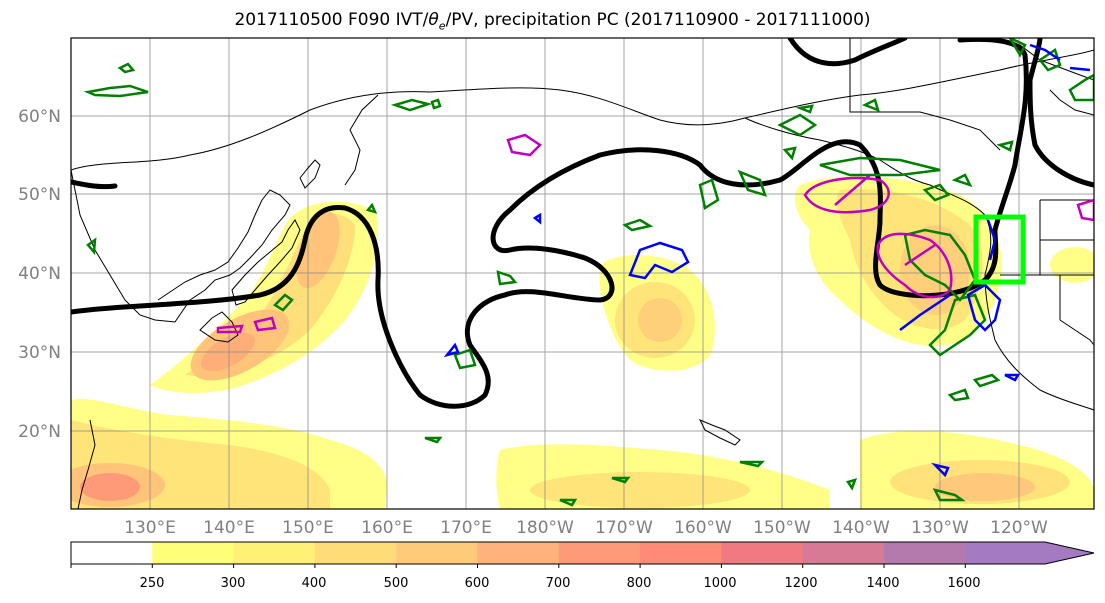 The width and height of the screenshot is (1105, 603). Describe the element at coordinates (518, 566) in the screenshot. I see `colorbar-ticks` at that location.